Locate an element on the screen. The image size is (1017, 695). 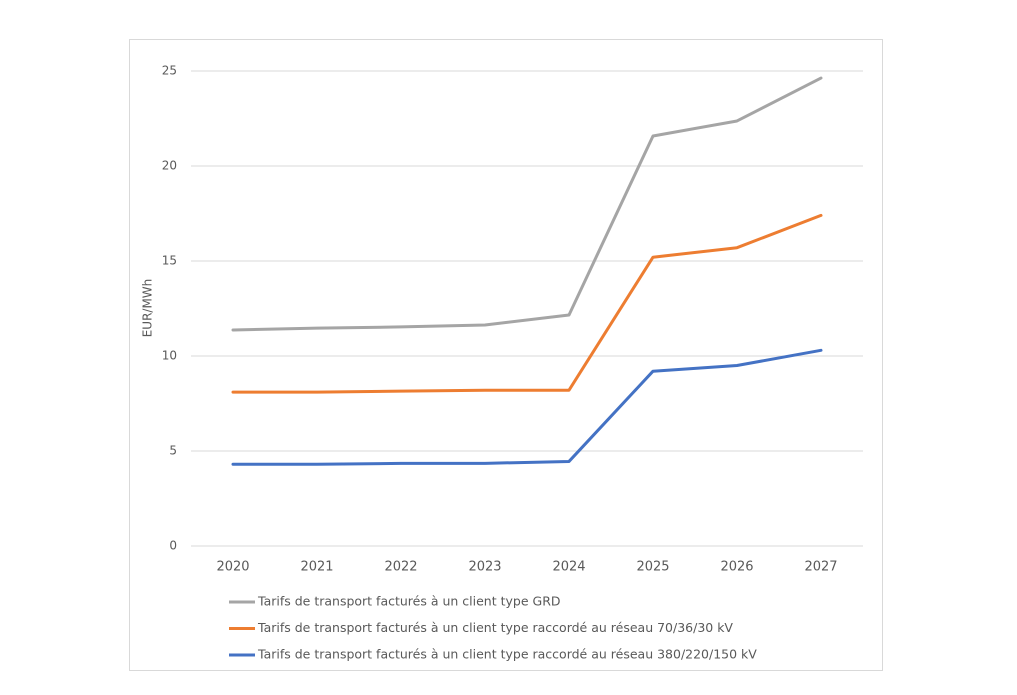
y-tick-label: 10 is located at coordinates (169, 356).